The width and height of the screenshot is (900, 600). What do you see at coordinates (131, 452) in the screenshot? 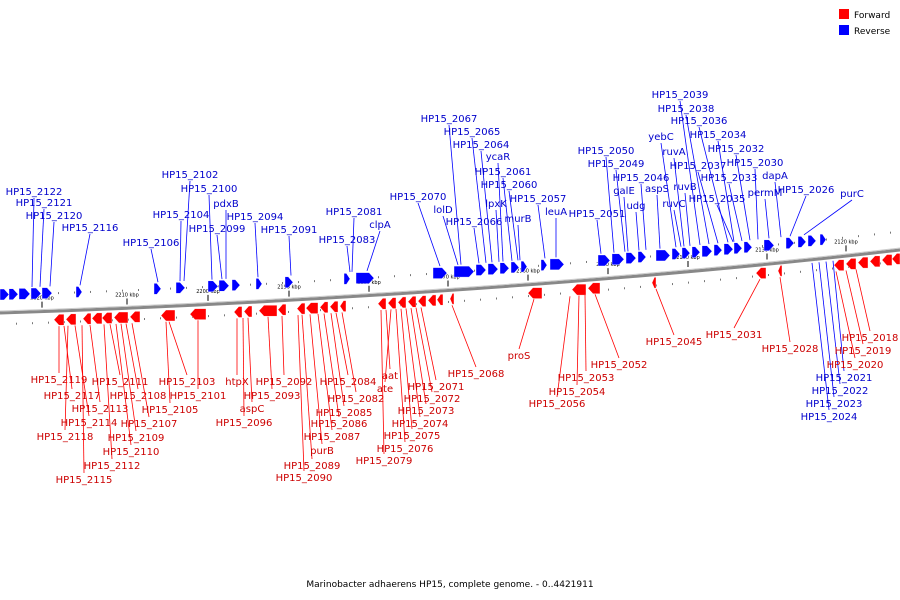
I see `gene-label-hp15-2110: HP15_2110` at bounding box center [131, 452].